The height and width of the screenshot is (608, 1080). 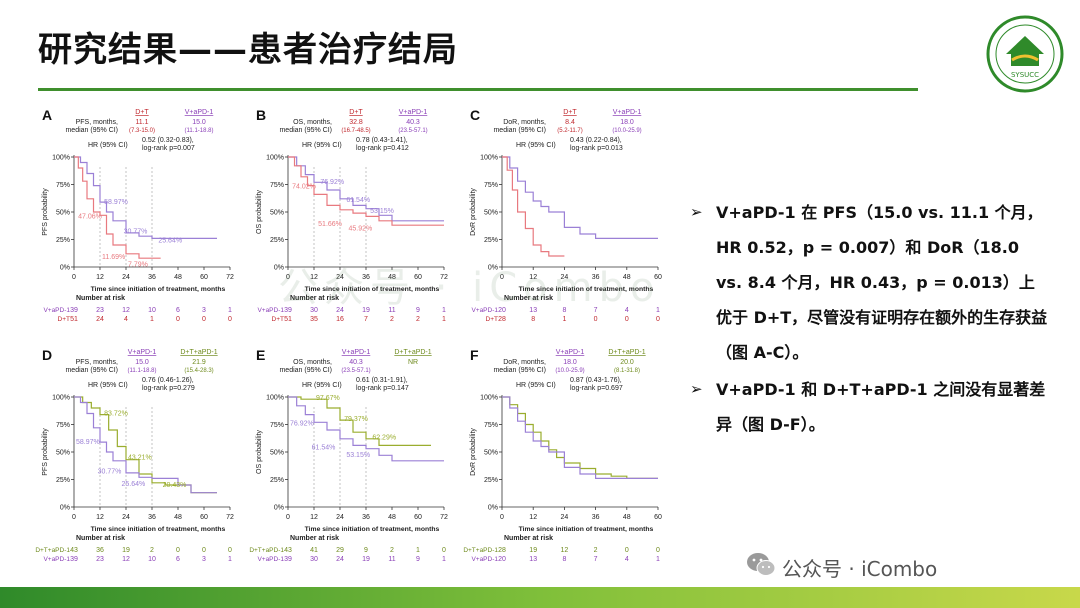 I want to click on curve-annotation: 25.64%, so click(x=170, y=241).